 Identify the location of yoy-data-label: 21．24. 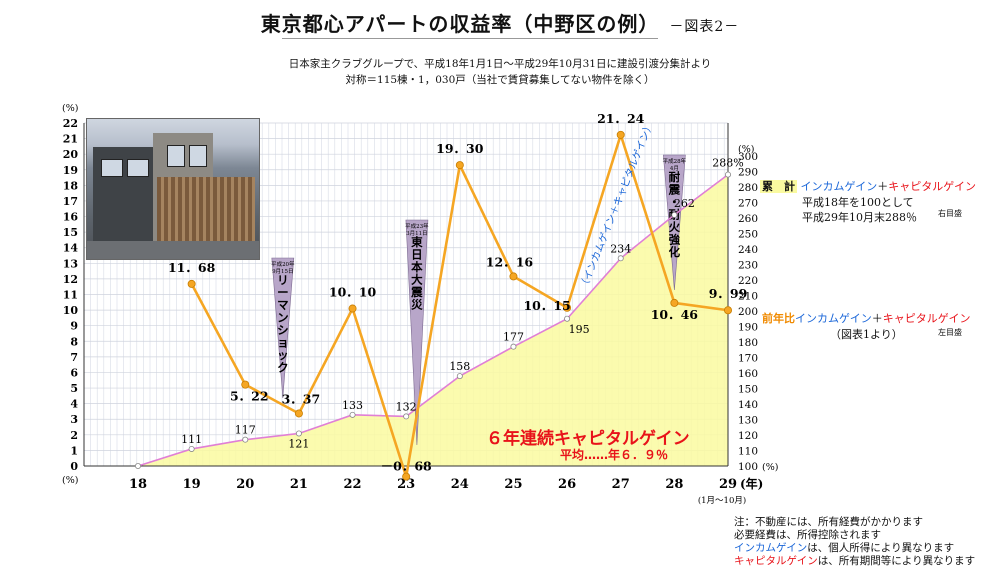
(621, 118).